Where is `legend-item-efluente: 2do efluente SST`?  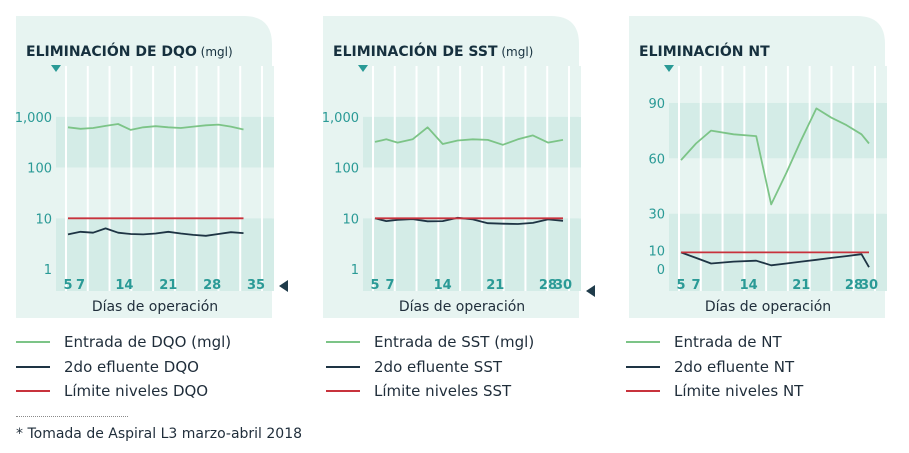
legend-item-efluente: 2do efluente SST is located at coordinates (456, 367).